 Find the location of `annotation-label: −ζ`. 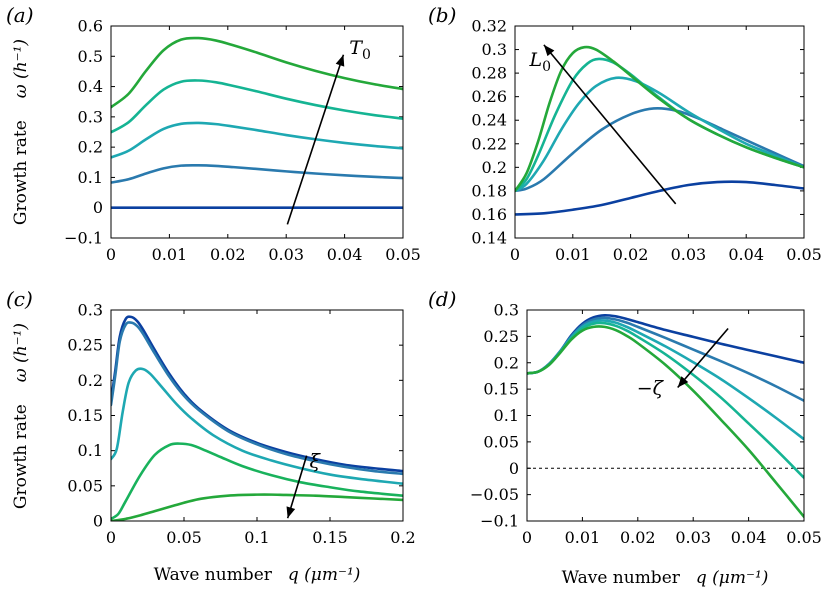

annotation-label: −ζ is located at coordinates (651, 389).